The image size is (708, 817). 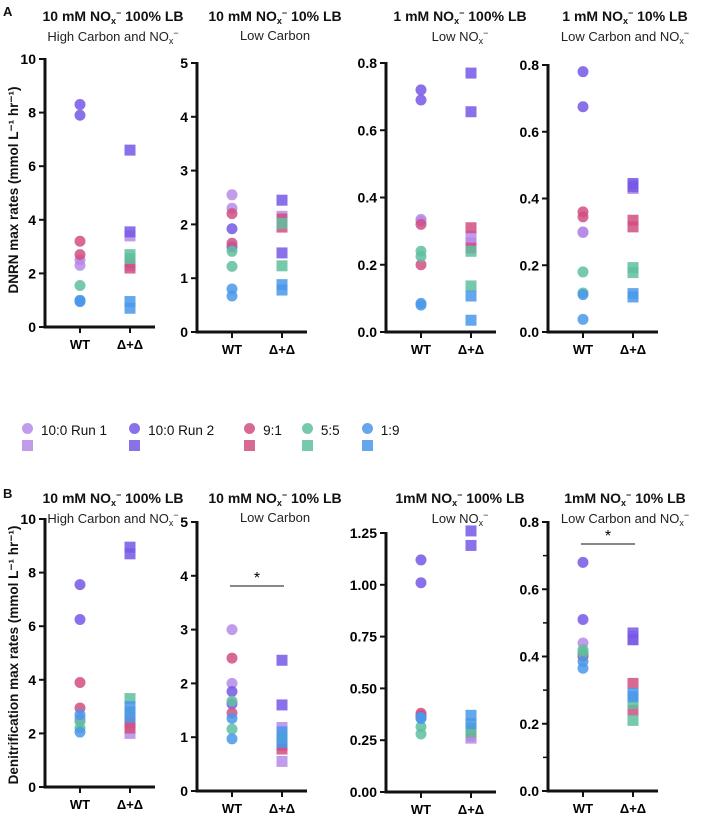 I want to click on panel-letter-a: A, so click(x=8, y=11).